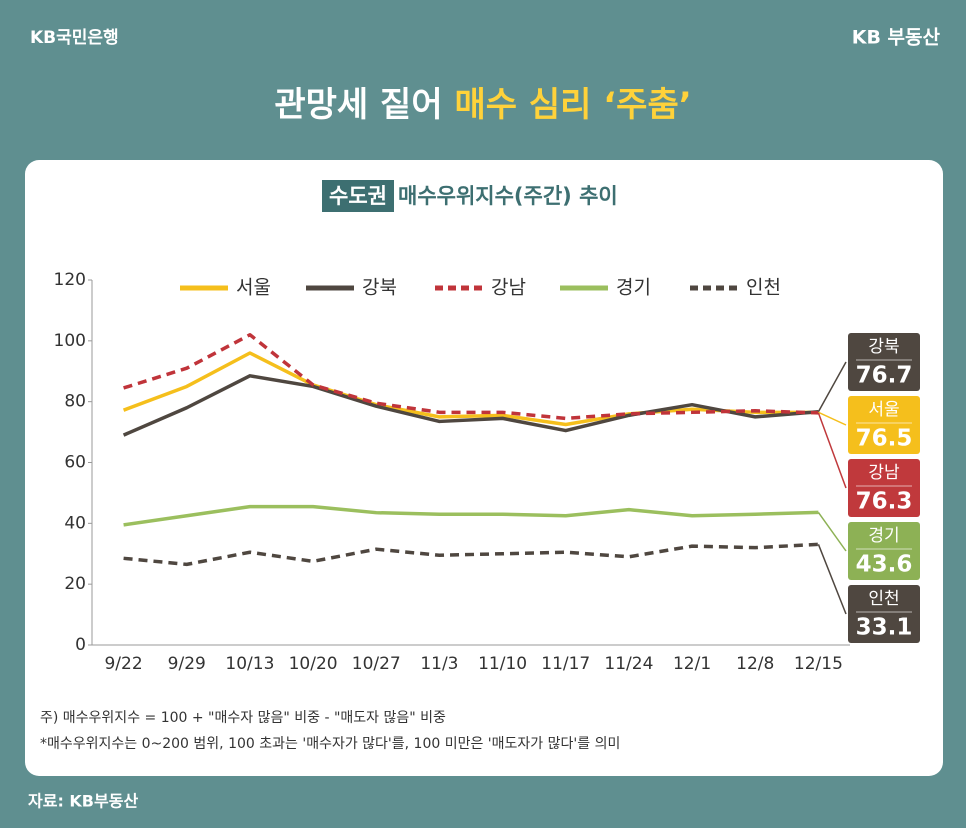  Describe the element at coordinates (565, 664) in the screenshot. I see `x-tick-label: 11/17` at that location.